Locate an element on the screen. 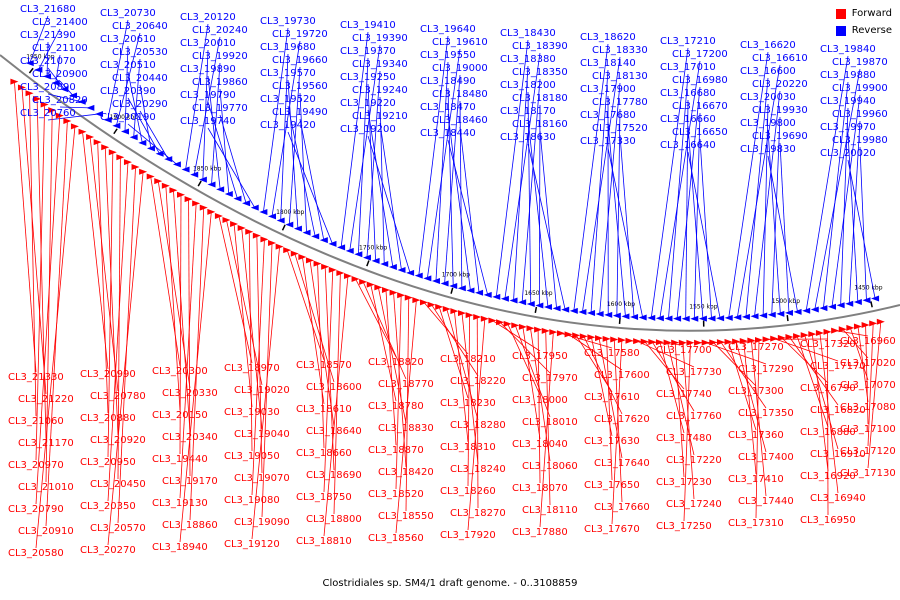  forward-feature-label: CL3_19040 is located at coordinates (262, 434).